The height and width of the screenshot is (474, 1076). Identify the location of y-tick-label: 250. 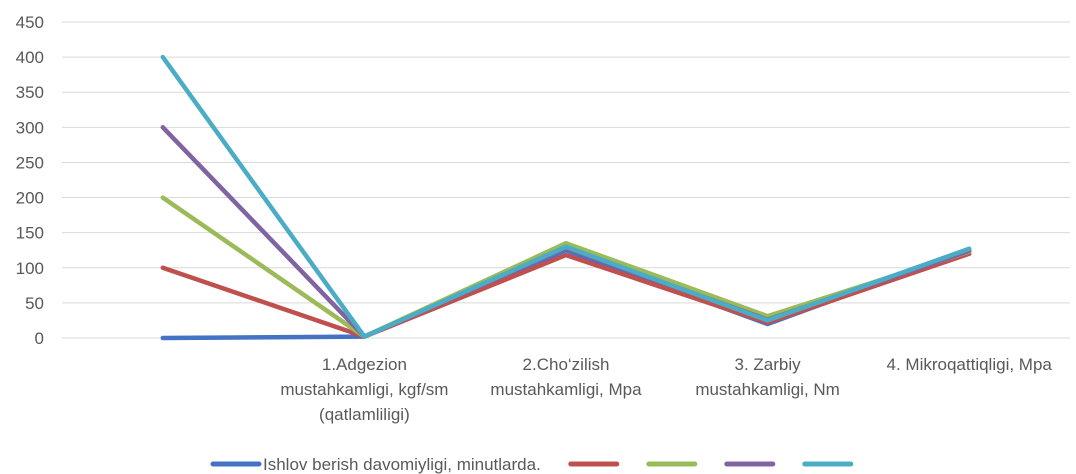
(30, 162).